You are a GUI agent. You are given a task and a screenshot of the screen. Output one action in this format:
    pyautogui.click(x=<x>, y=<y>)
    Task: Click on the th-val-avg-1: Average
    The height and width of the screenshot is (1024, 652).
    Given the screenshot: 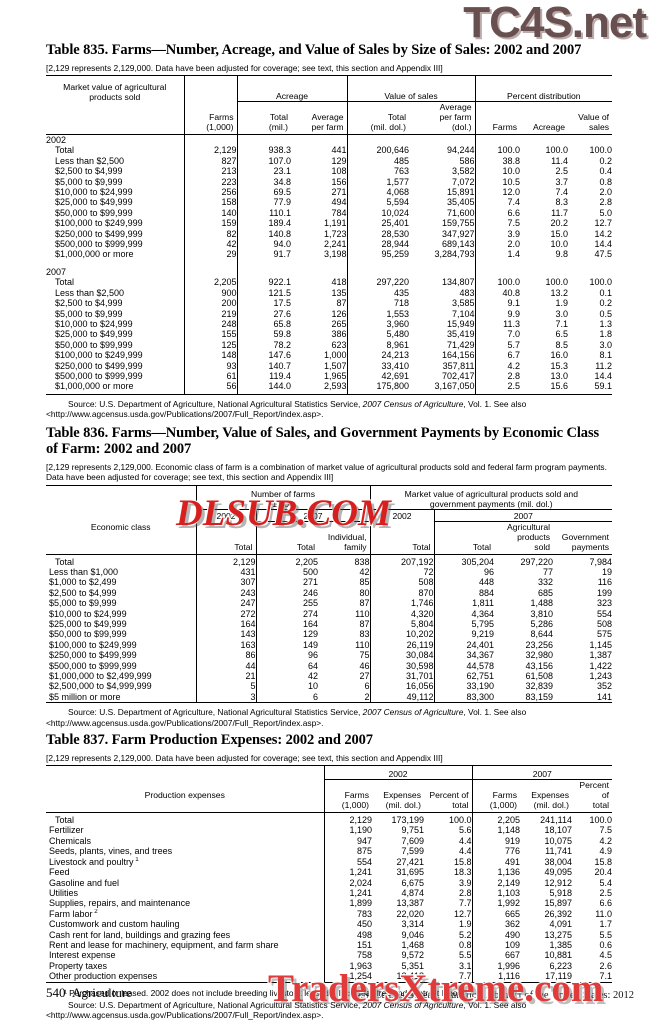 What is the action you would take?
    pyautogui.click(x=455, y=107)
    